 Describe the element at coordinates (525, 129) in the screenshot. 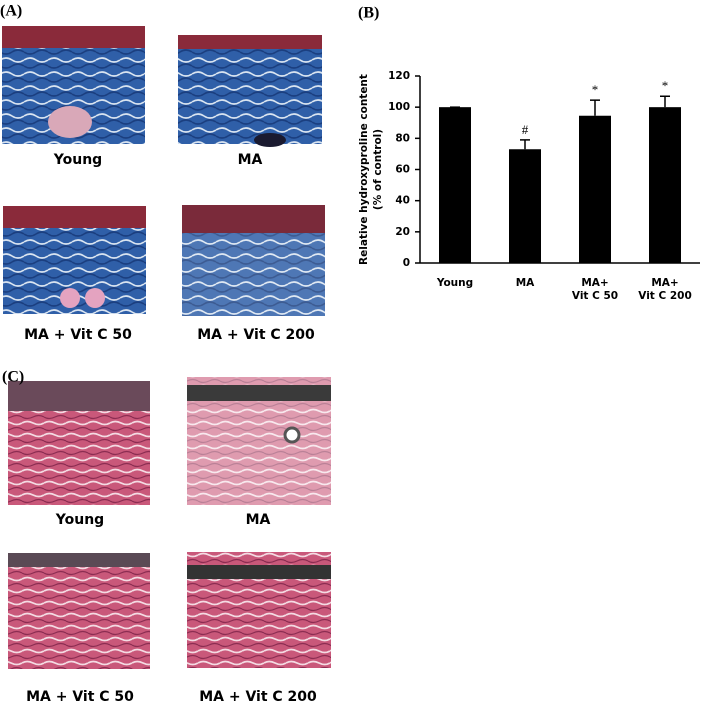

I see `significance-marker: #` at that location.